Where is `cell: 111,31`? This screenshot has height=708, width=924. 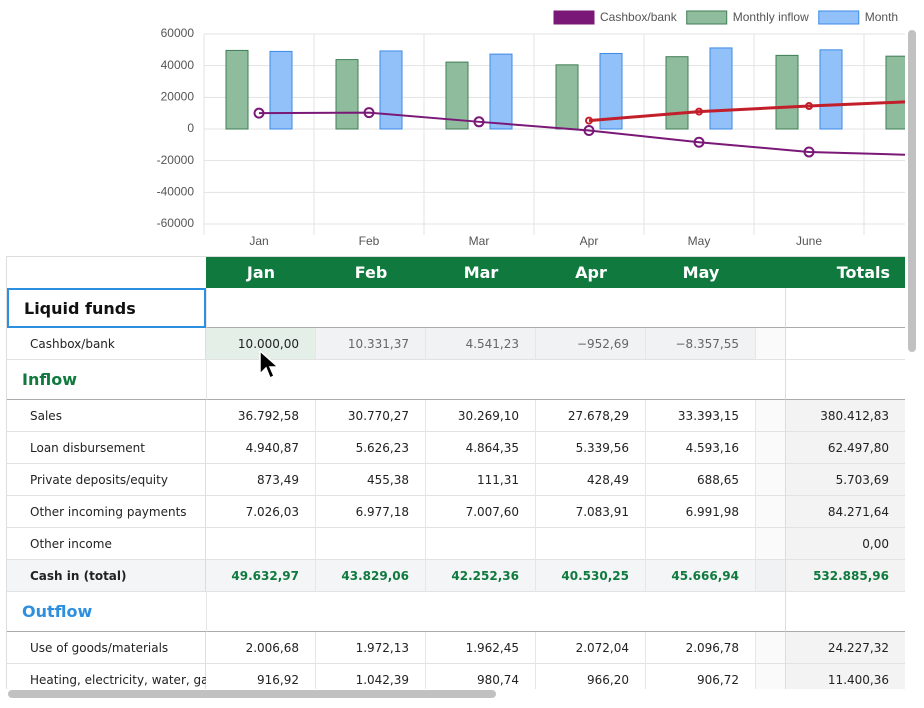
cell: 111,31 is located at coordinates (481, 480).